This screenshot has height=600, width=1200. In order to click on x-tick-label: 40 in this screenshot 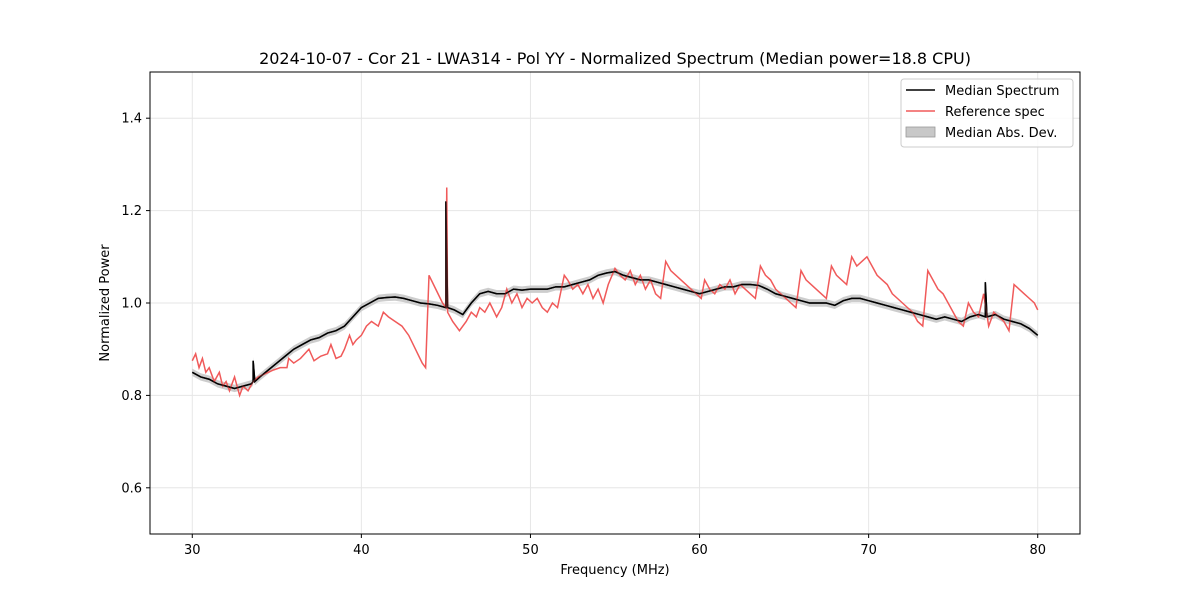, I will do `click(361, 550)`.